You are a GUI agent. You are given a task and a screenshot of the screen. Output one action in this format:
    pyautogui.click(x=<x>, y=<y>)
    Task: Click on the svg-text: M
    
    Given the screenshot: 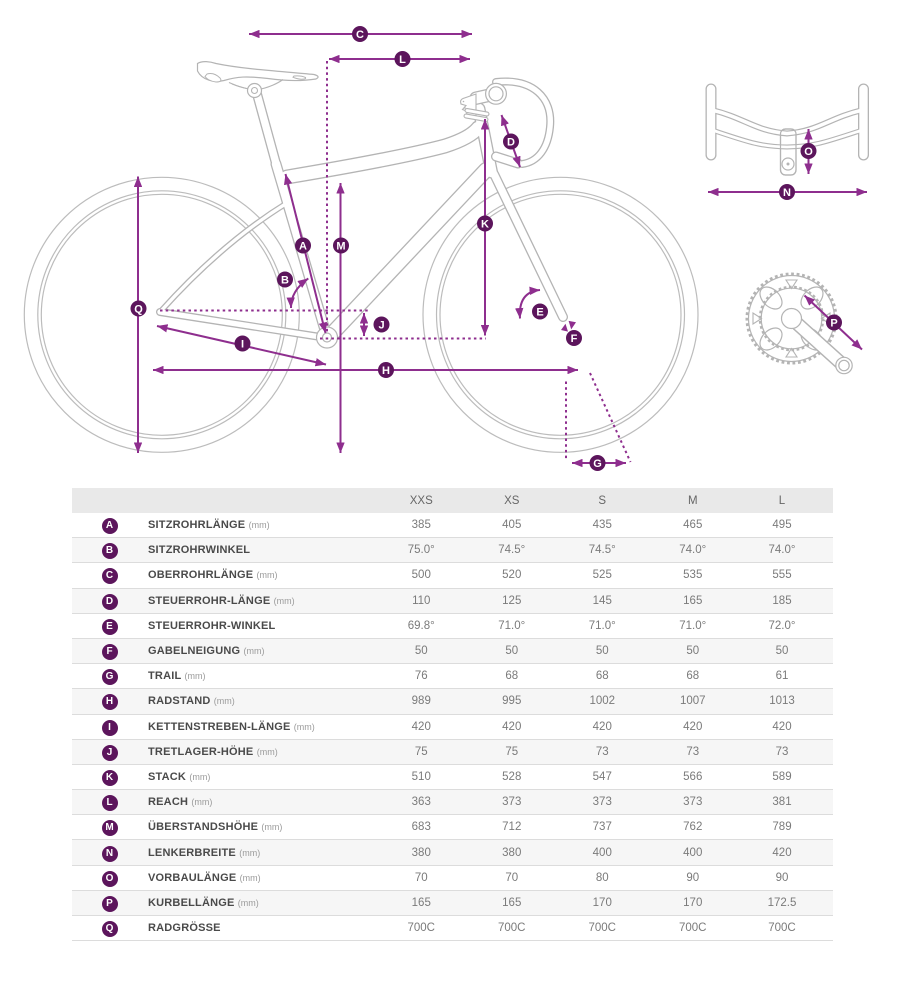 What is the action you would take?
    pyautogui.click(x=340, y=247)
    